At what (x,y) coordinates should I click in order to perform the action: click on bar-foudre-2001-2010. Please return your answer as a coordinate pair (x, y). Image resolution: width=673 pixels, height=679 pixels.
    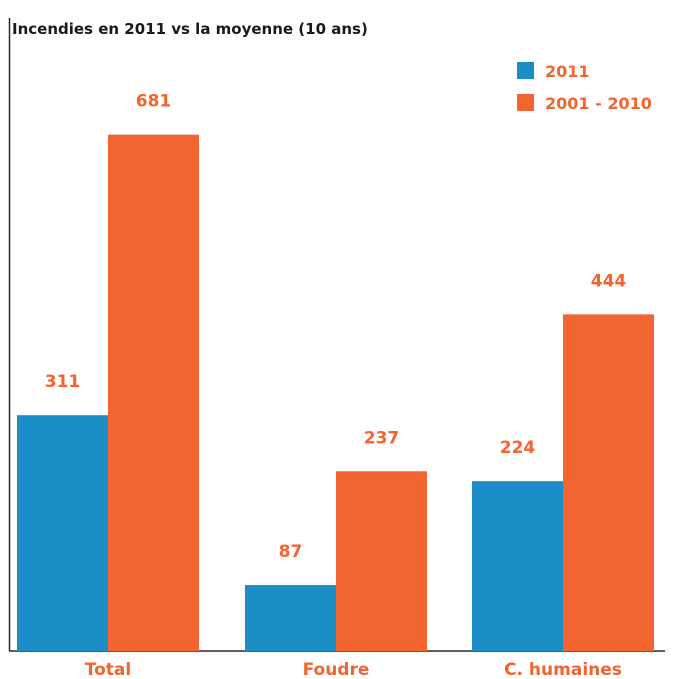
    Looking at the image, I should click on (381, 561).